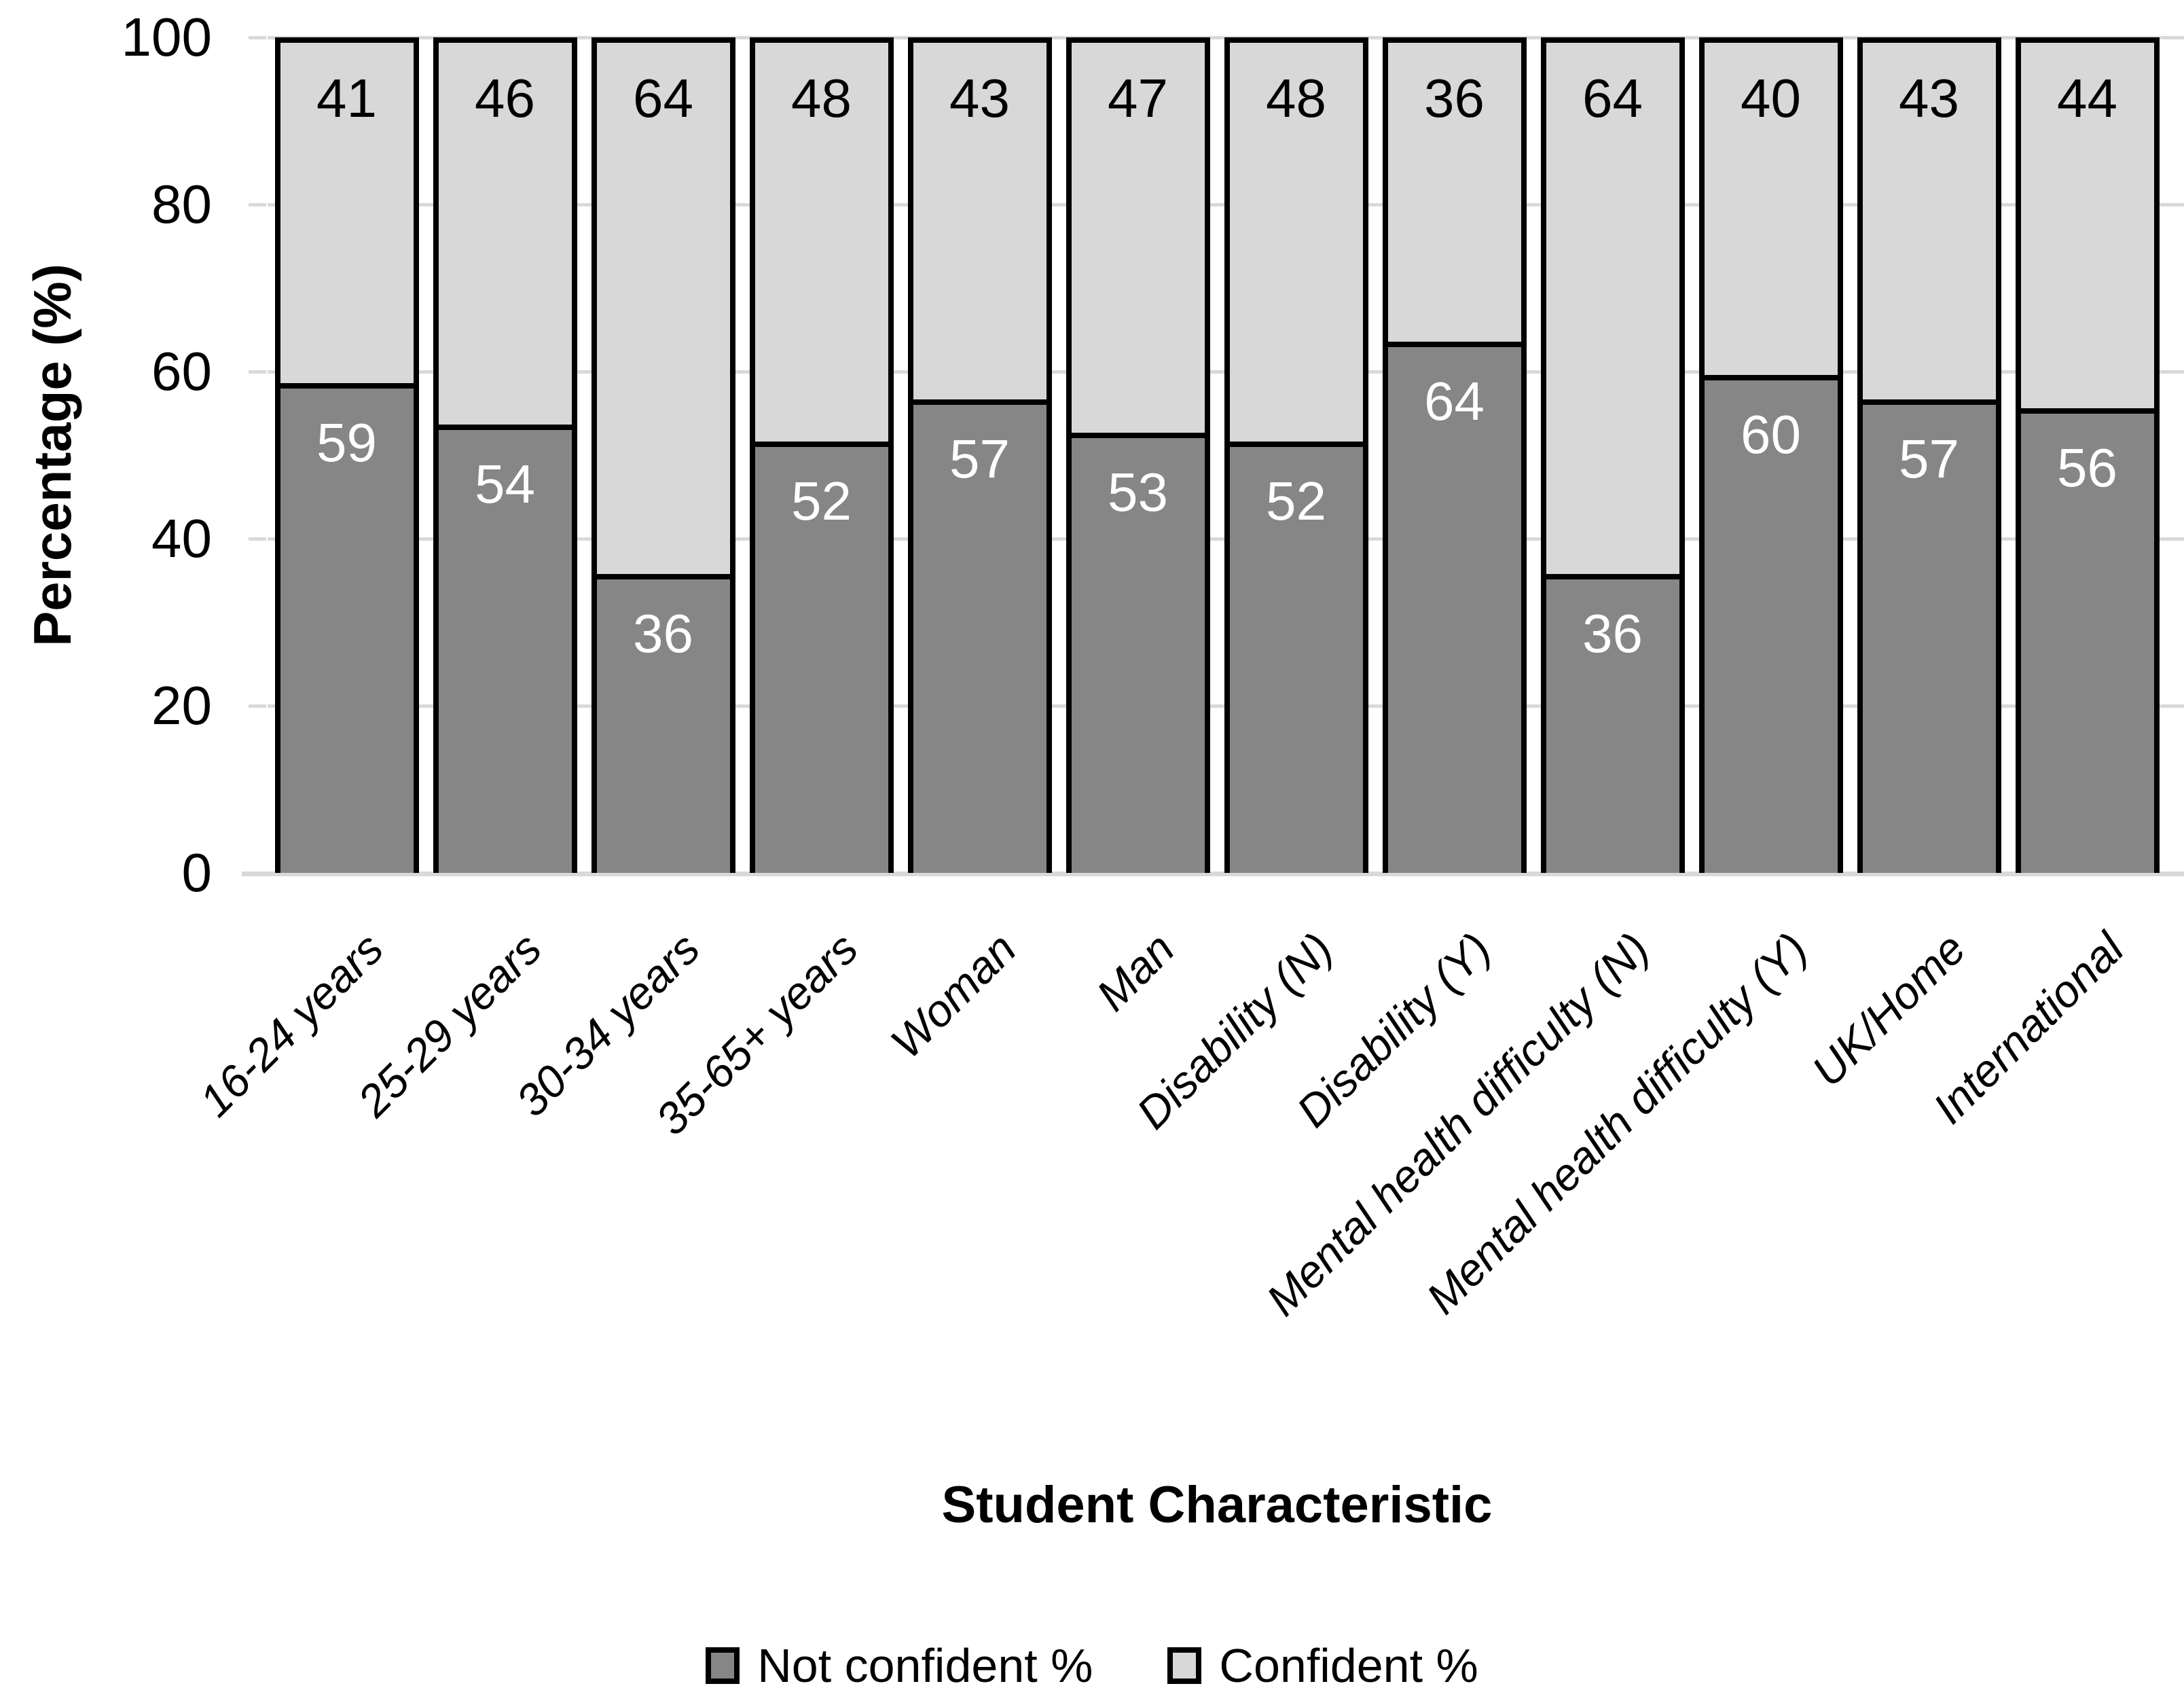 The image size is (2184, 1705). Describe the element at coordinates (1135, 971) in the screenshot. I see `x-axis-category-label: Man` at that location.